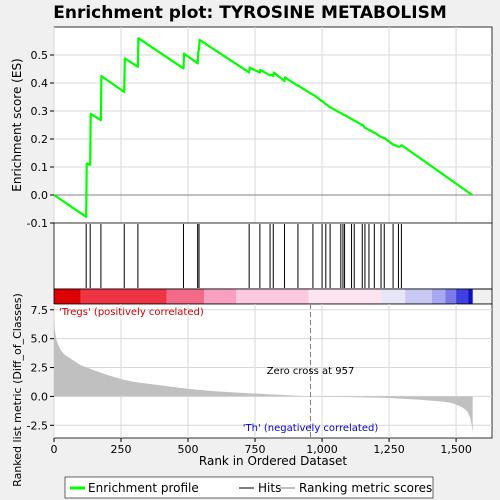 The height and width of the screenshot is (500, 500). Describe the element at coordinates (40, 83) in the screenshot. I see `es-y-tick-label: 0.4` at that location.